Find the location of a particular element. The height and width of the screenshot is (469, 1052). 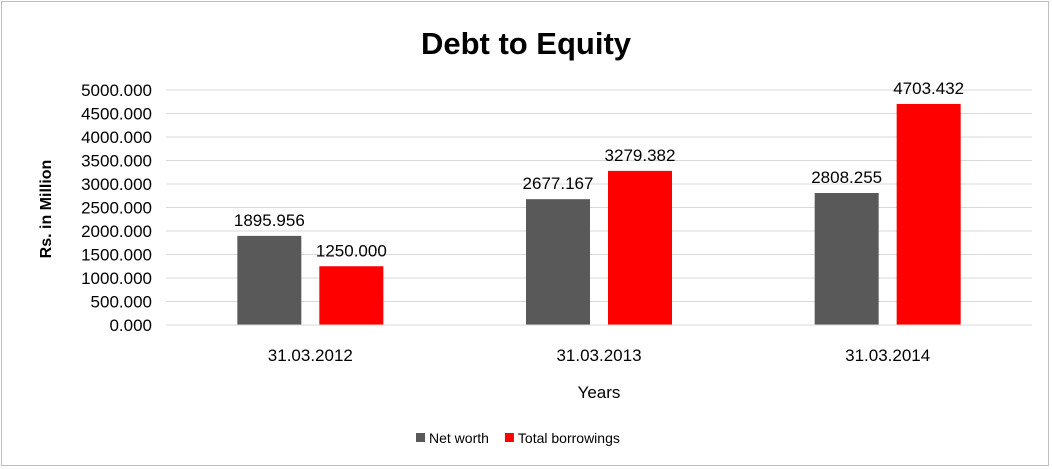

chart-title: Debt to Equity is located at coordinates (526, 43).